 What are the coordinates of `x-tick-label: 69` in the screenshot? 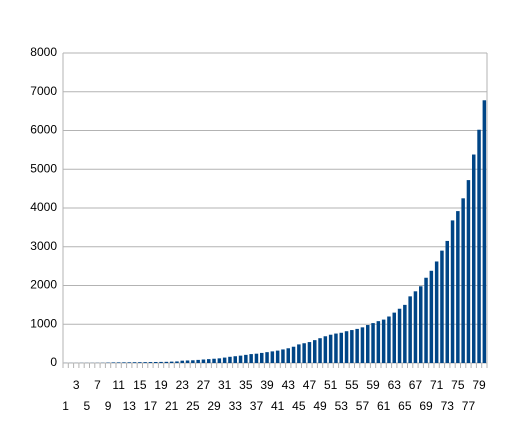 It's located at (426, 406).